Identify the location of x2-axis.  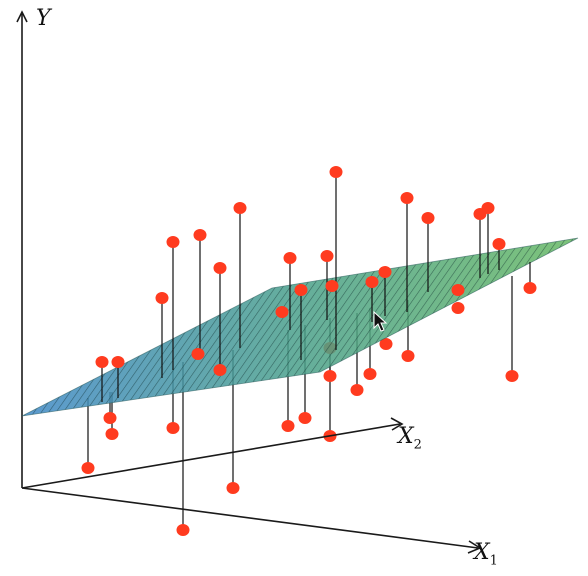
(211, 456).